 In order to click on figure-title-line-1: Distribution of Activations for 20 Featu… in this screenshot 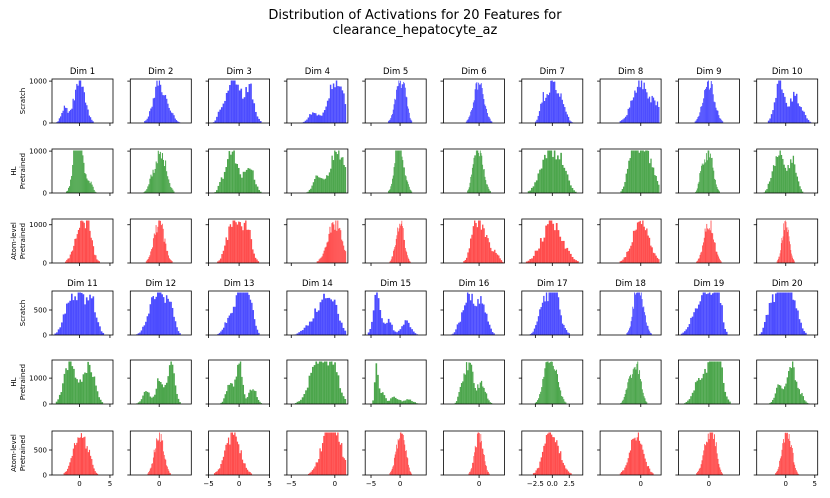, I will do `click(415, 15)`.